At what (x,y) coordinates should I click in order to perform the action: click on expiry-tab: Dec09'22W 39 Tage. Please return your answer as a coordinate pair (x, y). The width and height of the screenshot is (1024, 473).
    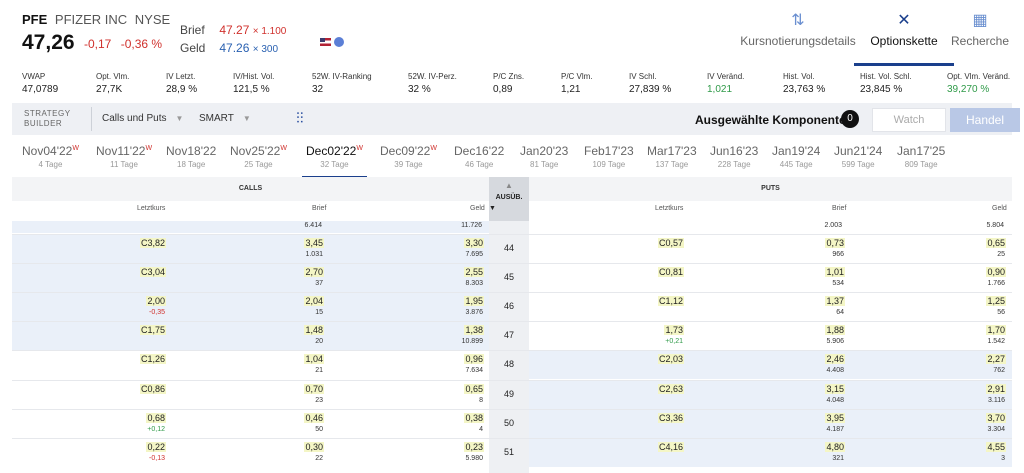
    Looking at the image, I should click on (408, 156).